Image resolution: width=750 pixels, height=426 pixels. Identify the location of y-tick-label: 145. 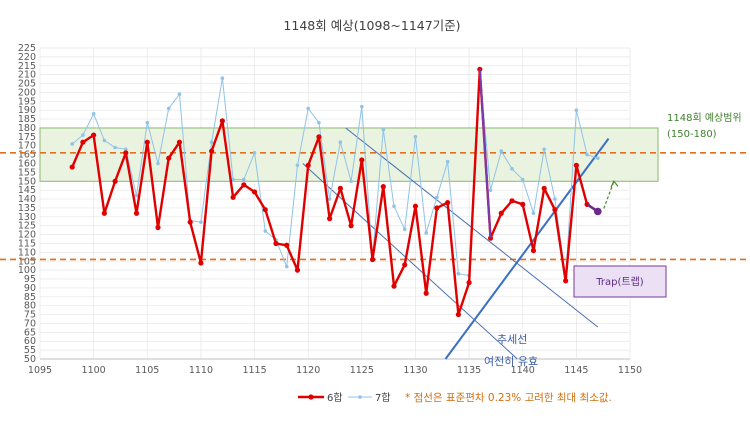
(27, 190).